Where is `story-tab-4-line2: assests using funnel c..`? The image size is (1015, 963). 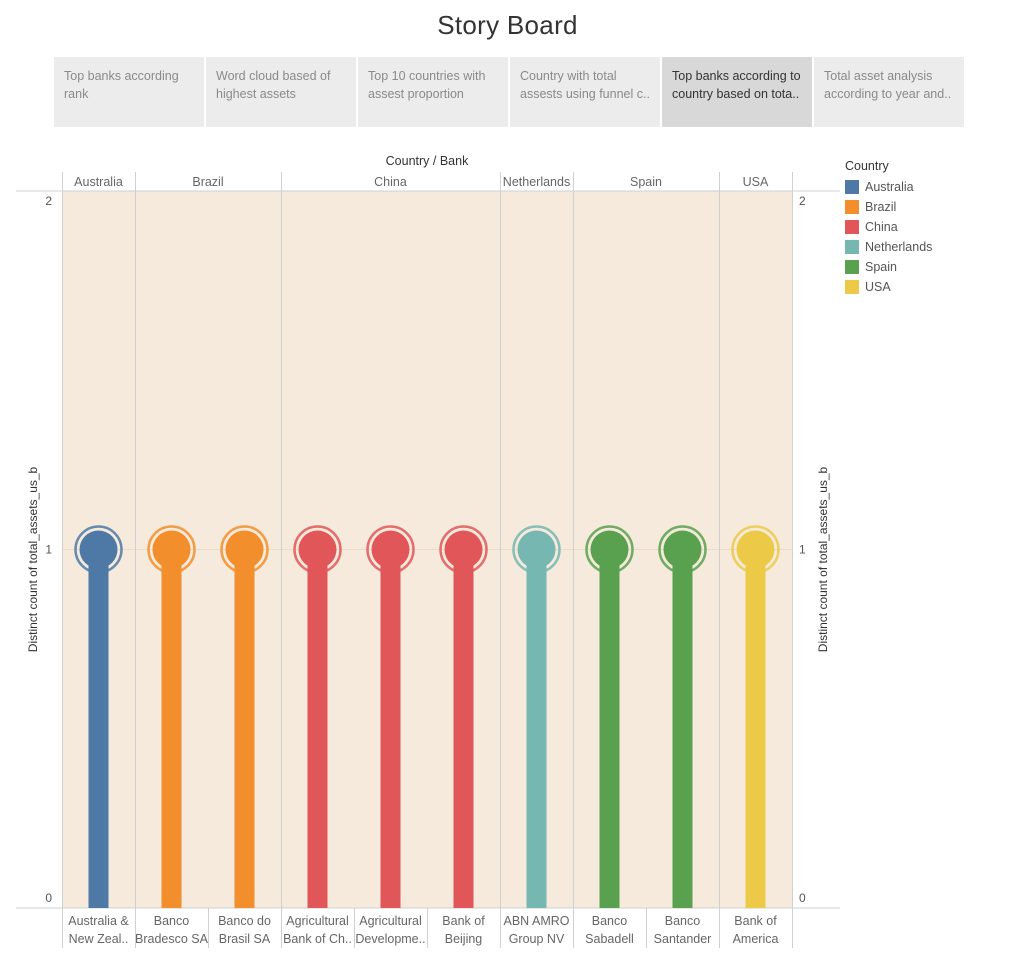 story-tab-4-line2: assests using funnel c.. is located at coordinates (585, 94).